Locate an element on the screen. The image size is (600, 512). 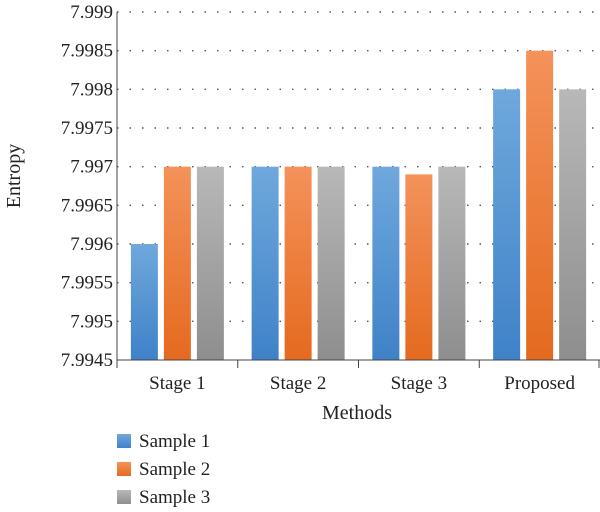
y-tick-label: 7.999 is located at coordinates (91, 12).